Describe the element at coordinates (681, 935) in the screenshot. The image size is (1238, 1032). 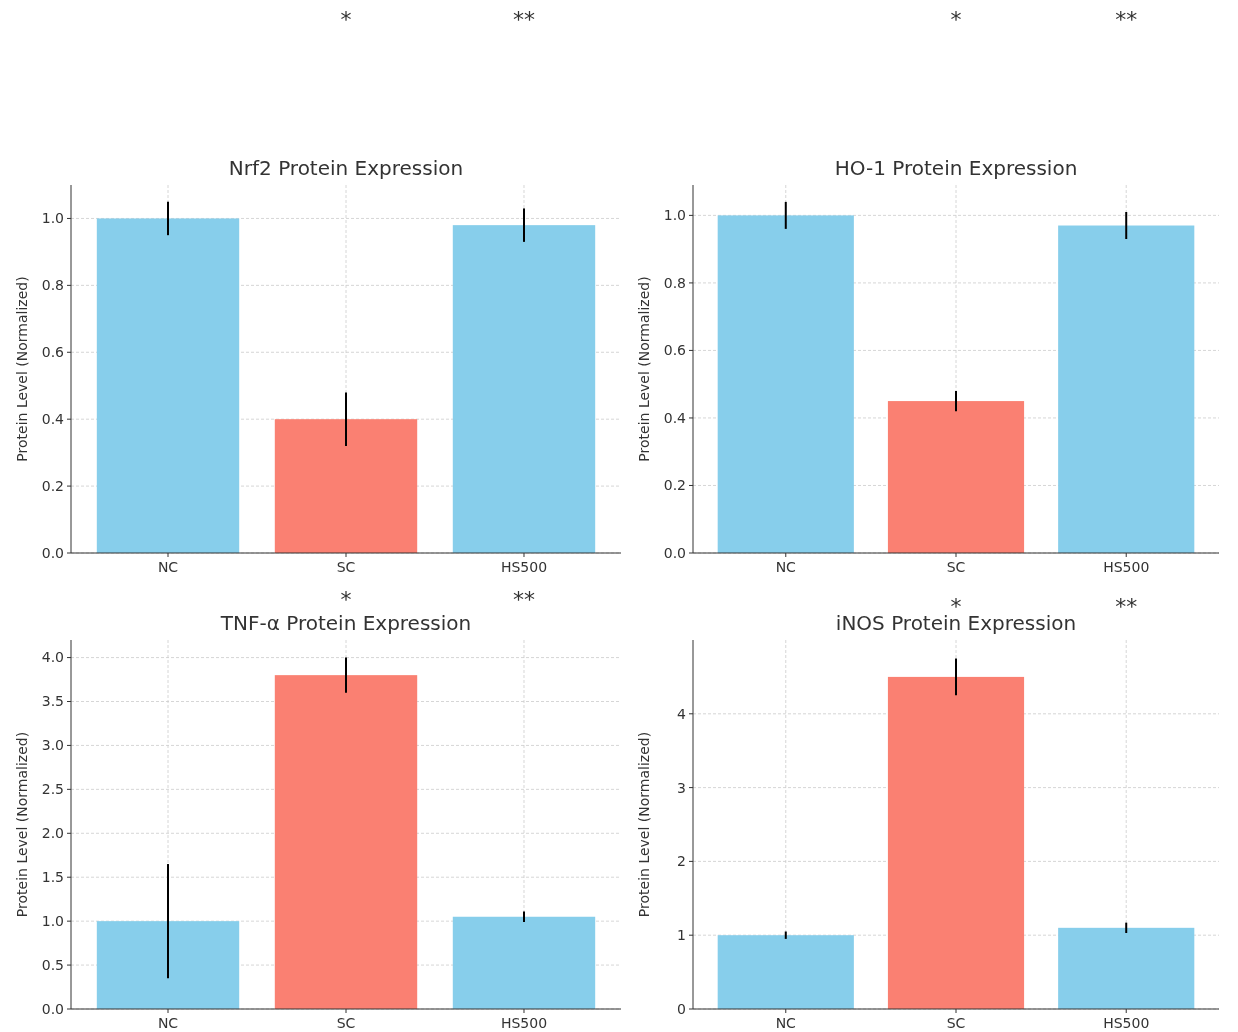
I see `y-tick-label: 1` at that location.